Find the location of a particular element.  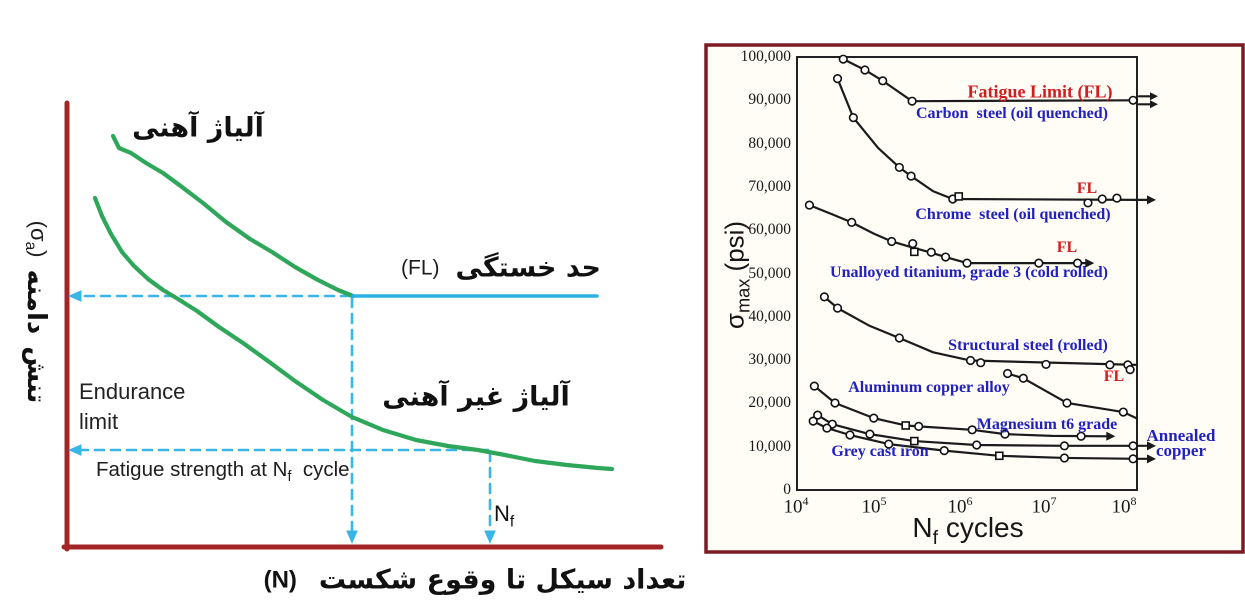

ferrous-alloy-curve is located at coordinates (233, 216).